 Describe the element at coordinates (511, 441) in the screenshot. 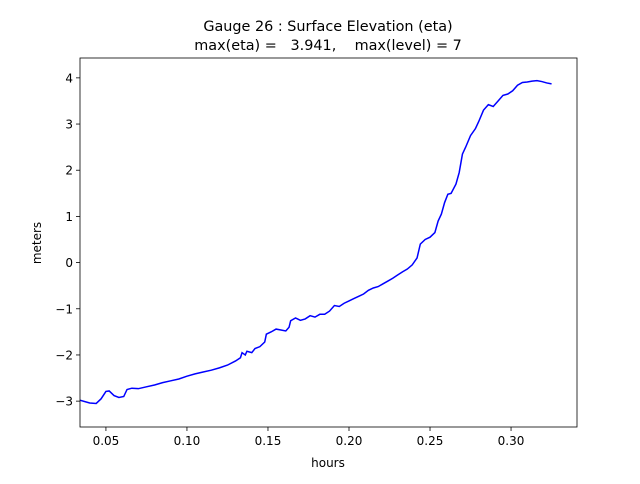

I see `x-tick-label: 0.30` at that location.